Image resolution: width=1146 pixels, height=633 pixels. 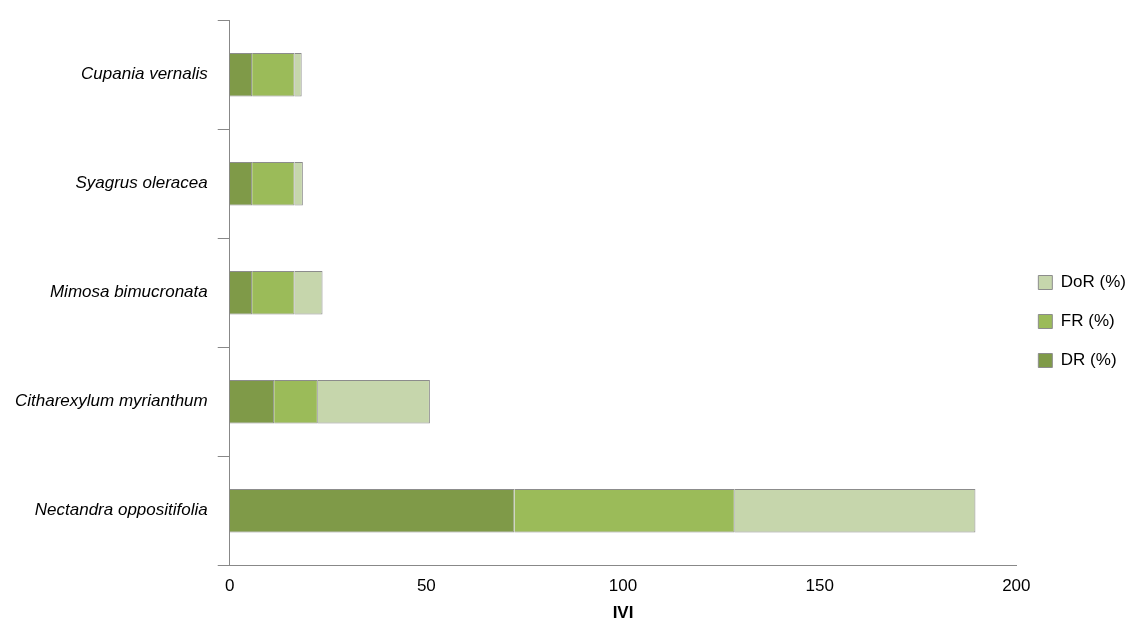 What do you see at coordinates (1093, 282) in the screenshot?
I see `legend-label: DoR (%)` at bounding box center [1093, 282].